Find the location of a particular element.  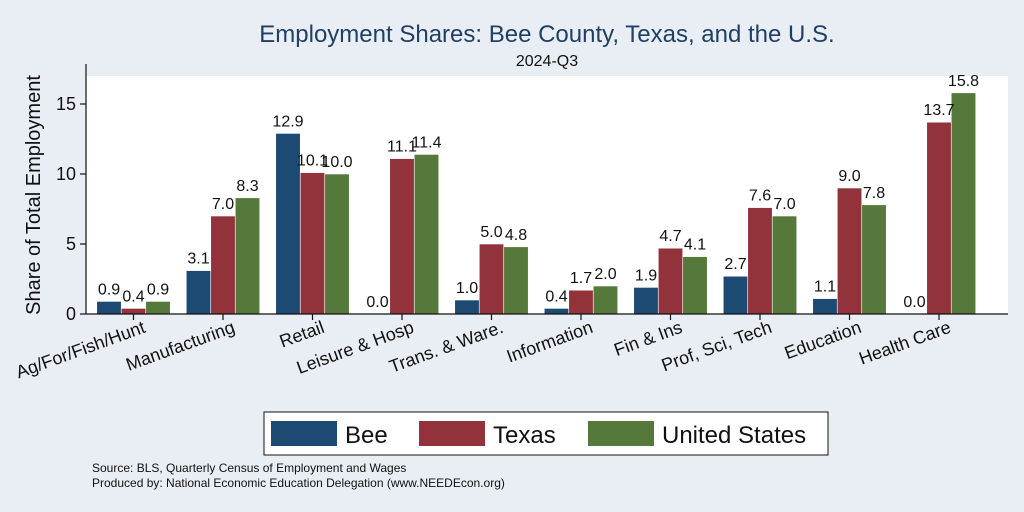

data-label-bee-leisure-hosp: 0.0 is located at coordinates (377, 302).